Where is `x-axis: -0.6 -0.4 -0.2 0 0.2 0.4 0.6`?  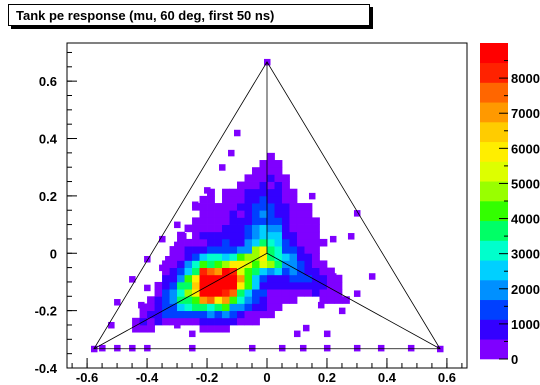 x-axis: -0.6 -0.4 -0.2 0 0.2 0.4 0.6 is located at coordinates (267, 371).